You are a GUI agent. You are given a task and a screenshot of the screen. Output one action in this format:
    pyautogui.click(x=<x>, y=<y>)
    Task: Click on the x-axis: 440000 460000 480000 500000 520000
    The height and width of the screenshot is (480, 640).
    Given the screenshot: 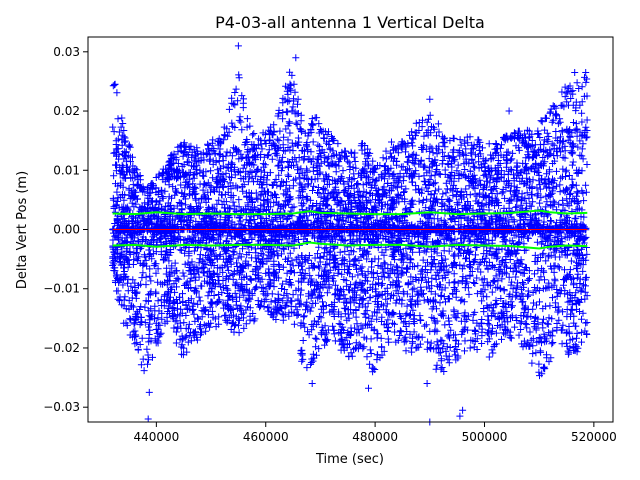 What is the action you would take?
    pyautogui.click(x=375, y=433)
    